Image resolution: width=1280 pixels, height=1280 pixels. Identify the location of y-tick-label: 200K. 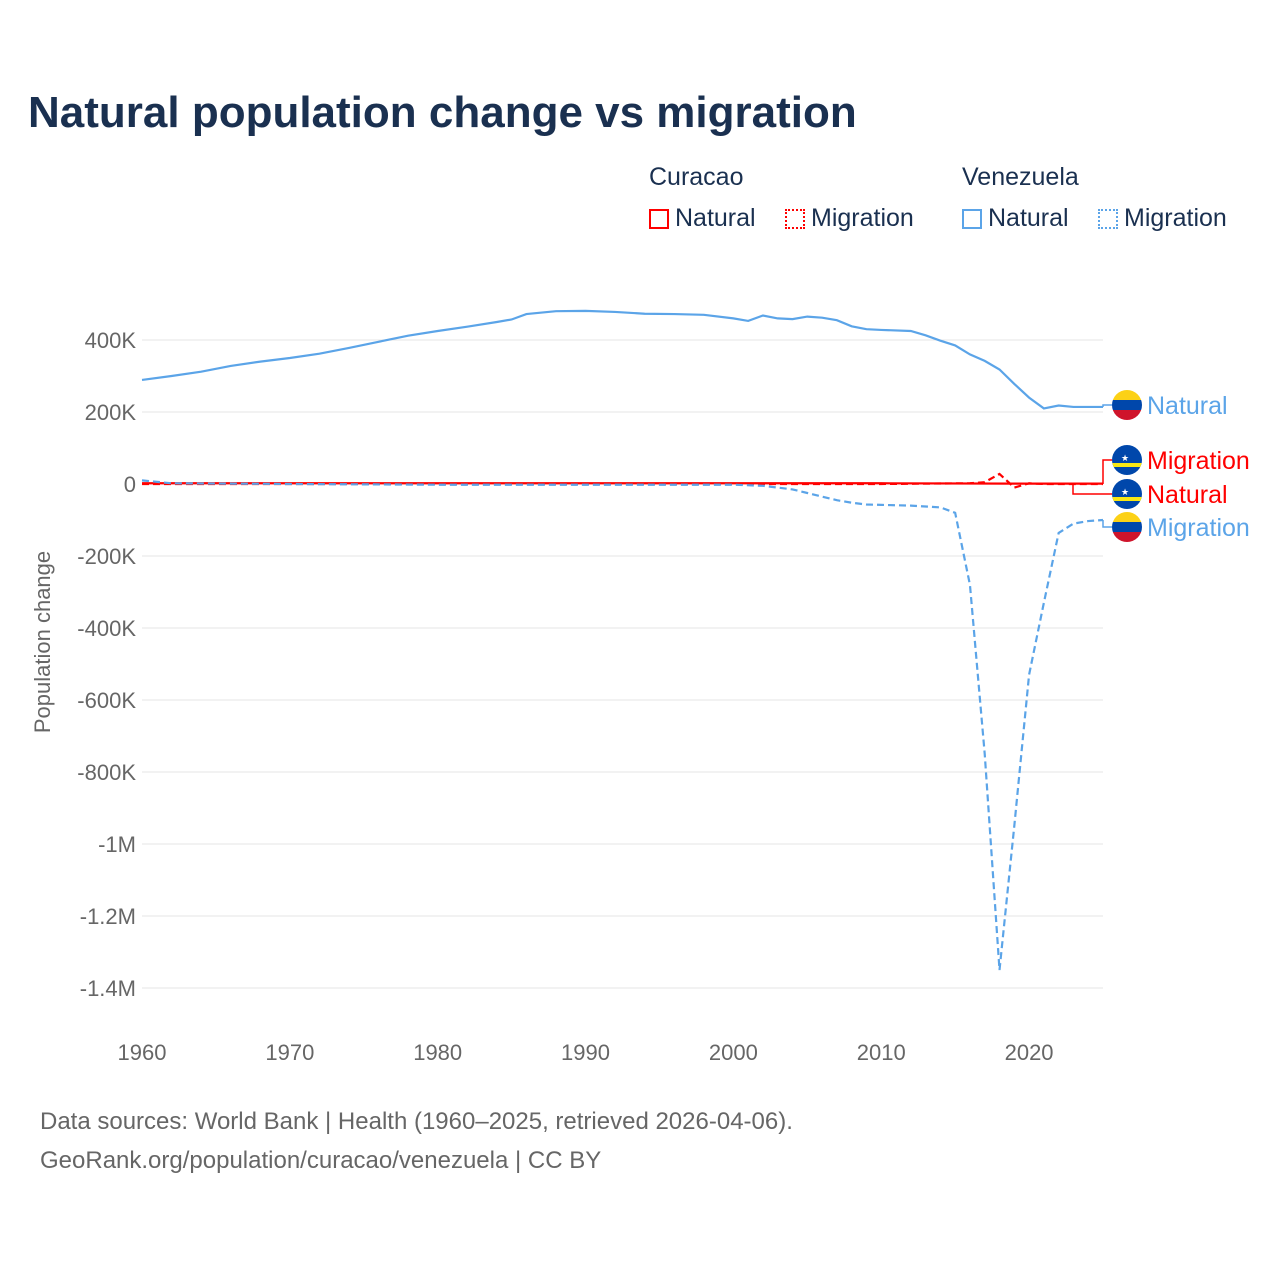
(111, 412).